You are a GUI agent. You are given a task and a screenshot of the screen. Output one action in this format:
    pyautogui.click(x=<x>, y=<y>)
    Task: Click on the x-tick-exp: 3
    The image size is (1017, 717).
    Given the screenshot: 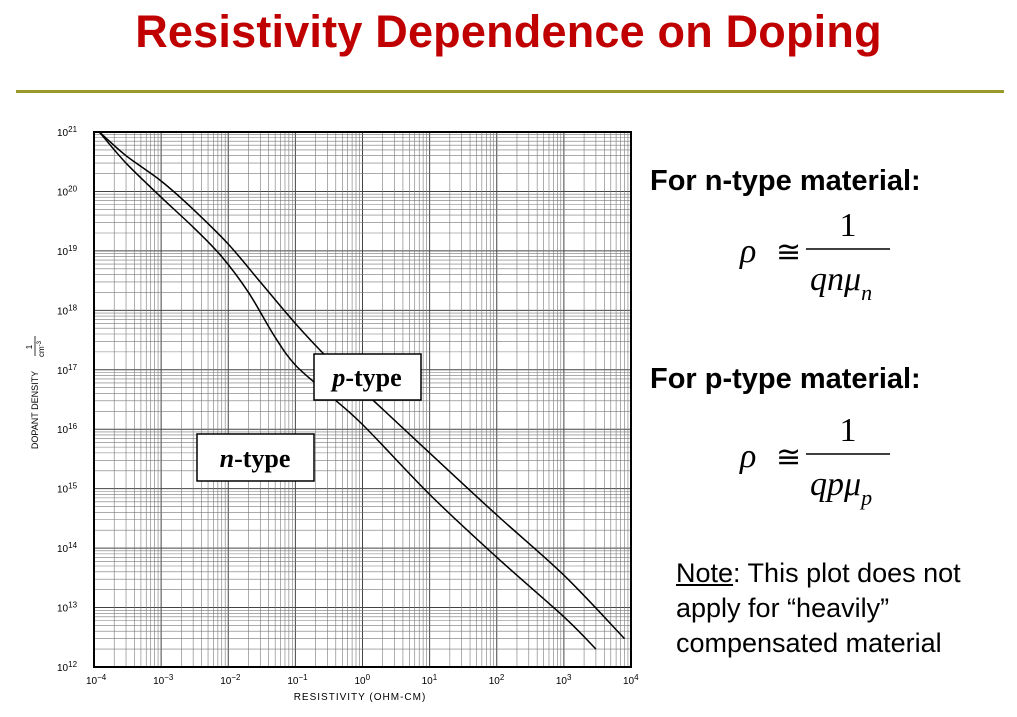 What is the action you would take?
    pyautogui.click(x=569, y=677)
    